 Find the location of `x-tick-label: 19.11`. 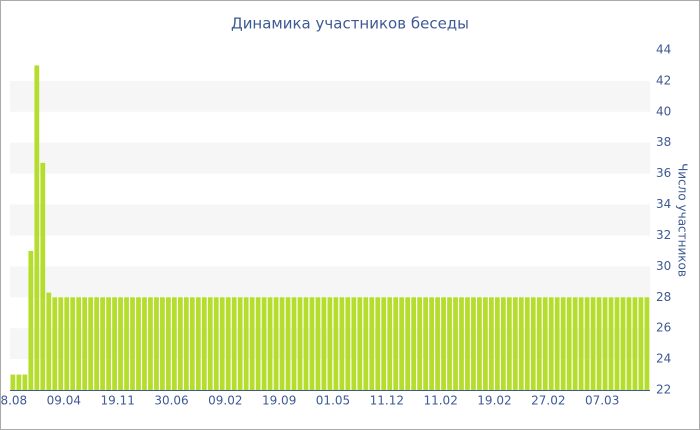

x-tick-label: 19.11 is located at coordinates (117, 401).